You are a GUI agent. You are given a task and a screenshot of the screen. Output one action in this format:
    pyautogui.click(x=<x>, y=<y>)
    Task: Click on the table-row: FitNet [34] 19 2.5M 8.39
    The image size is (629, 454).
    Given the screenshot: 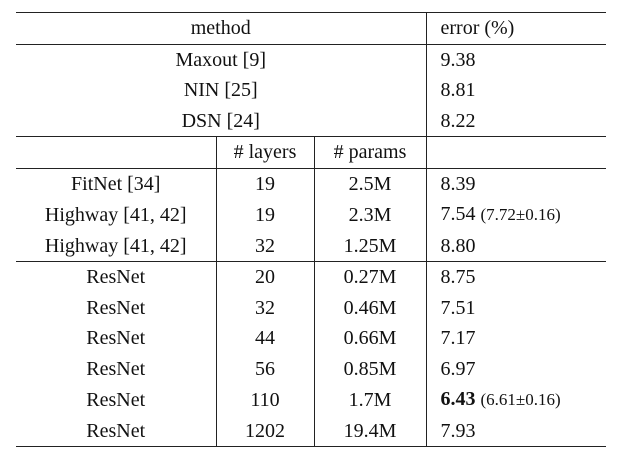 What is the action you would take?
    pyautogui.click(x=311, y=183)
    